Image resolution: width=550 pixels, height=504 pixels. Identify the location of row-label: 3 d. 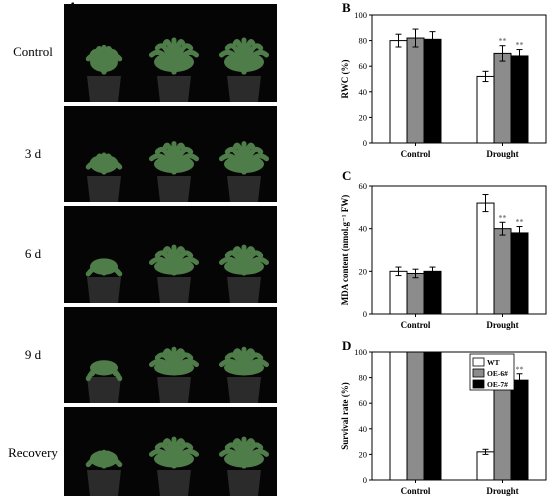
(33, 153).